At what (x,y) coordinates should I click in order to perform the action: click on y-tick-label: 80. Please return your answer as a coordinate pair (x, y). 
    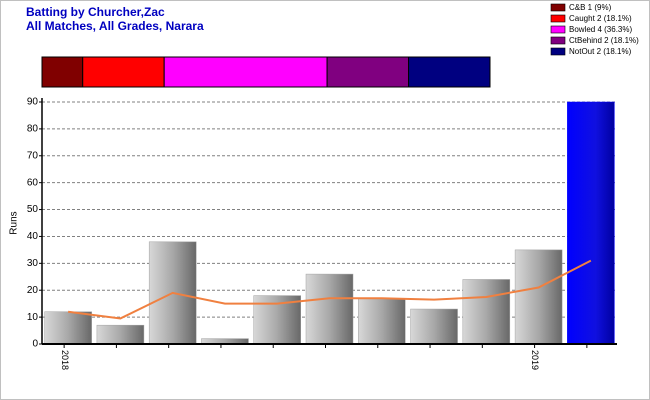
    Looking at the image, I should click on (33, 129).